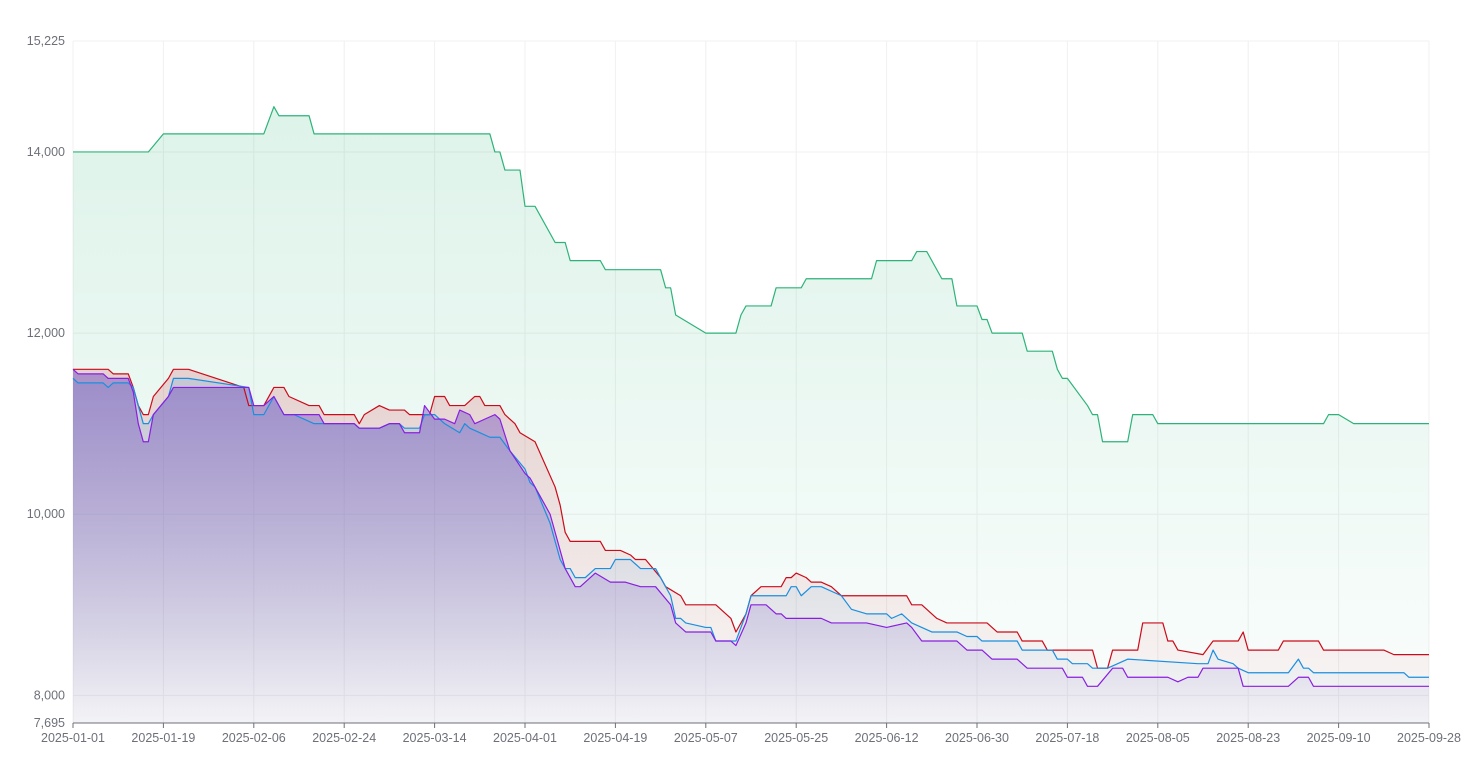 This screenshot has width=1476, height=760. I want to click on y-tick-label: 14,000, so click(46, 152).